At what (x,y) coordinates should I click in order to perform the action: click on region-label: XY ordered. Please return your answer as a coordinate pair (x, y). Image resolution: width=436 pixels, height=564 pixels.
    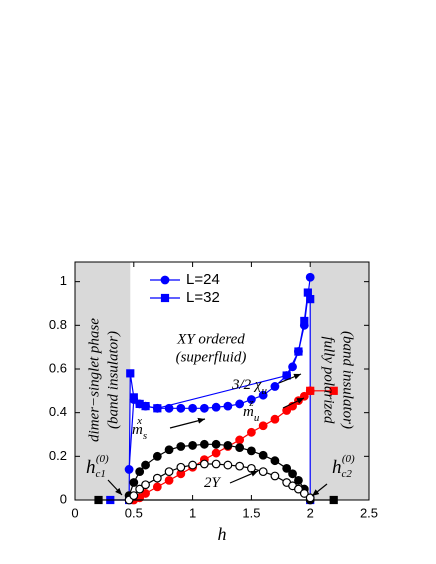
    Looking at the image, I should click on (210, 339).